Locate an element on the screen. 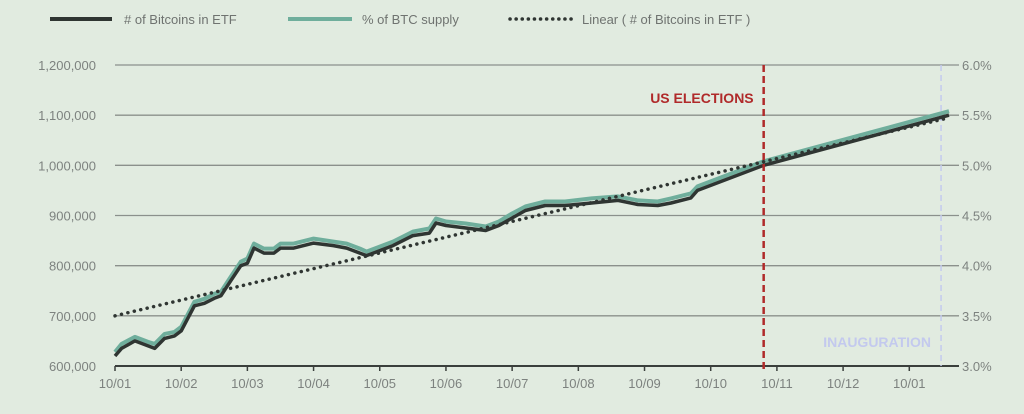  y-left-tick-label: 900,000 is located at coordinates (72, 216).